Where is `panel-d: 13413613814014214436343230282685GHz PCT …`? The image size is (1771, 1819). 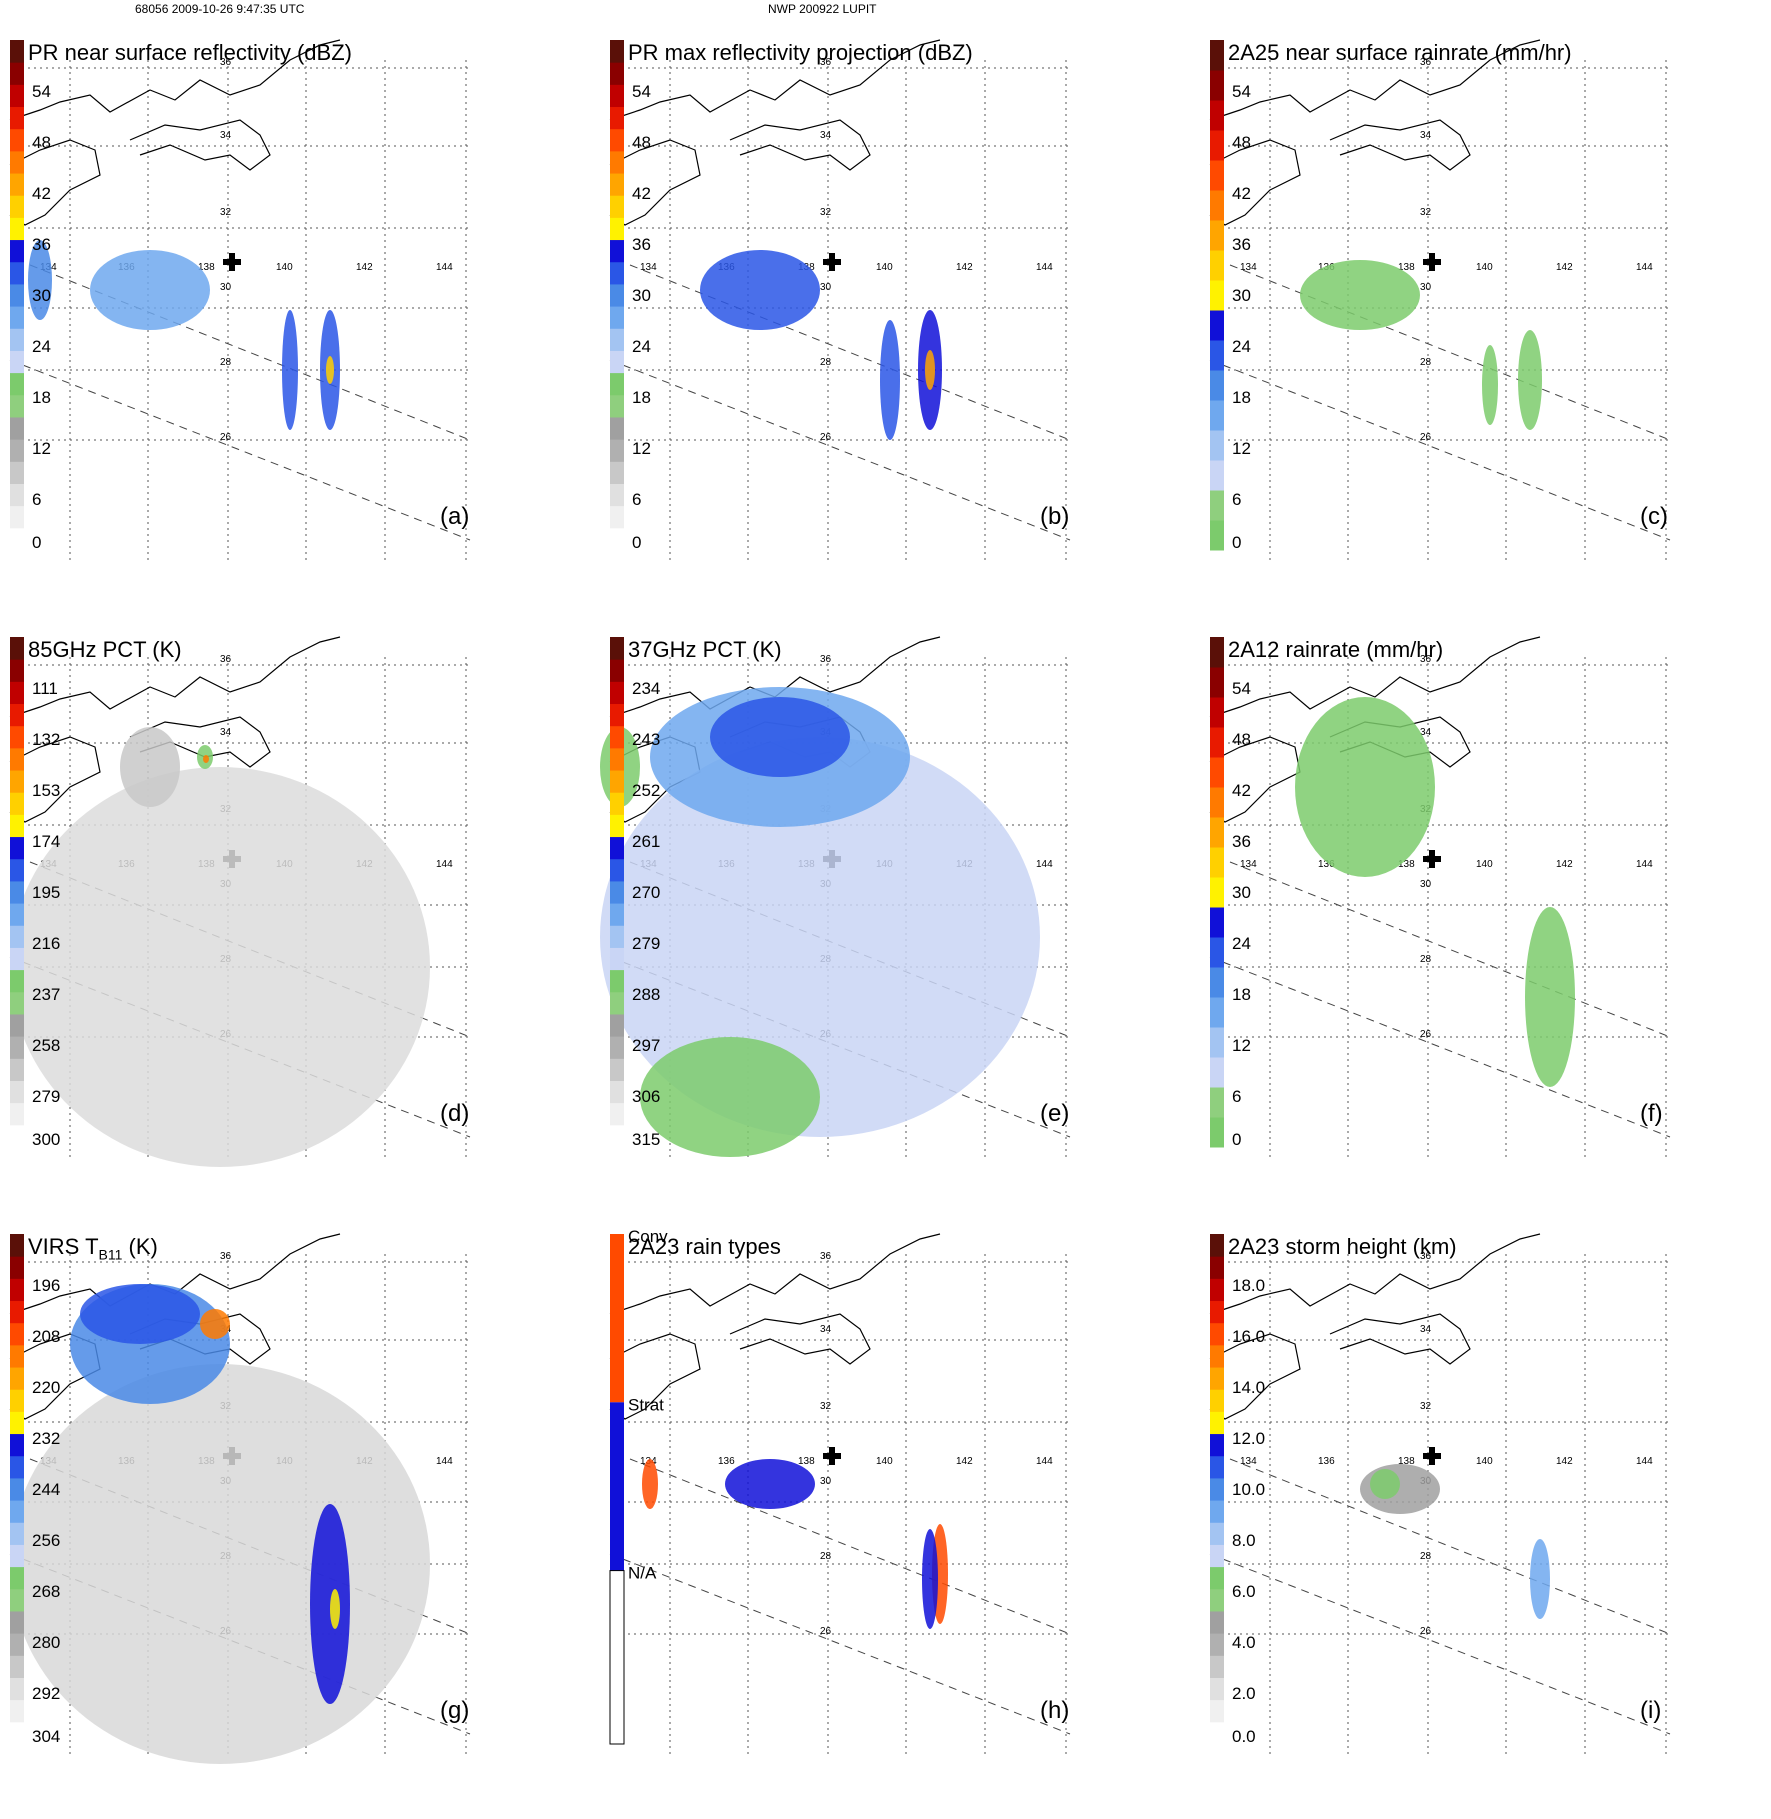
panel-d: 13413613814014214436343230282685GHz PCT … is located at coordinates (295, 929).